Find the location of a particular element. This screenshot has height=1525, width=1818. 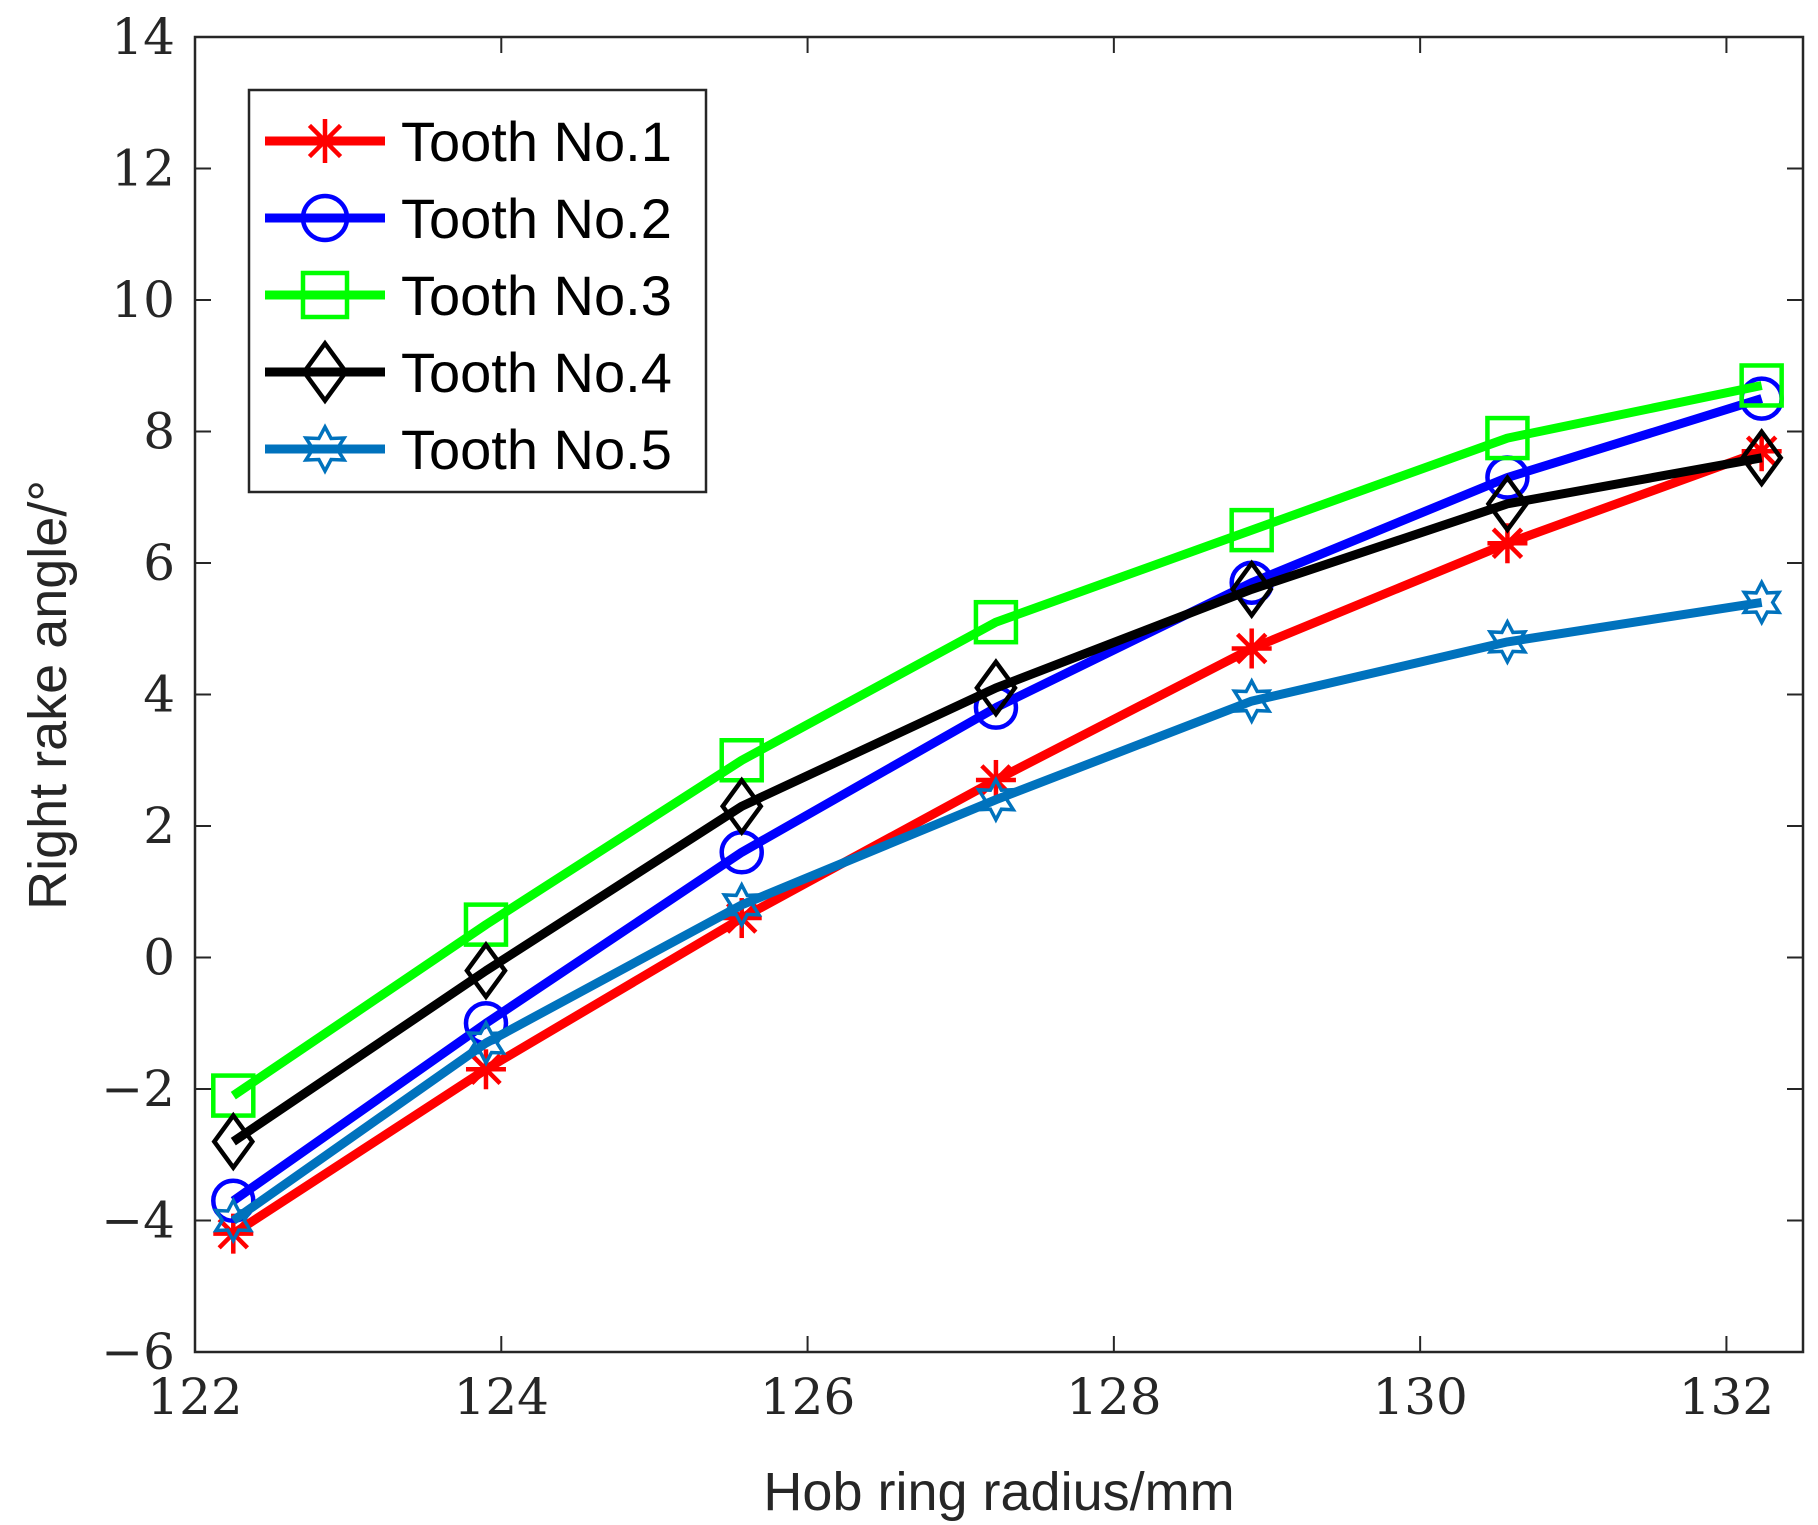

legend-entry: Tooth No.1 is located at coordinates (468, 141).